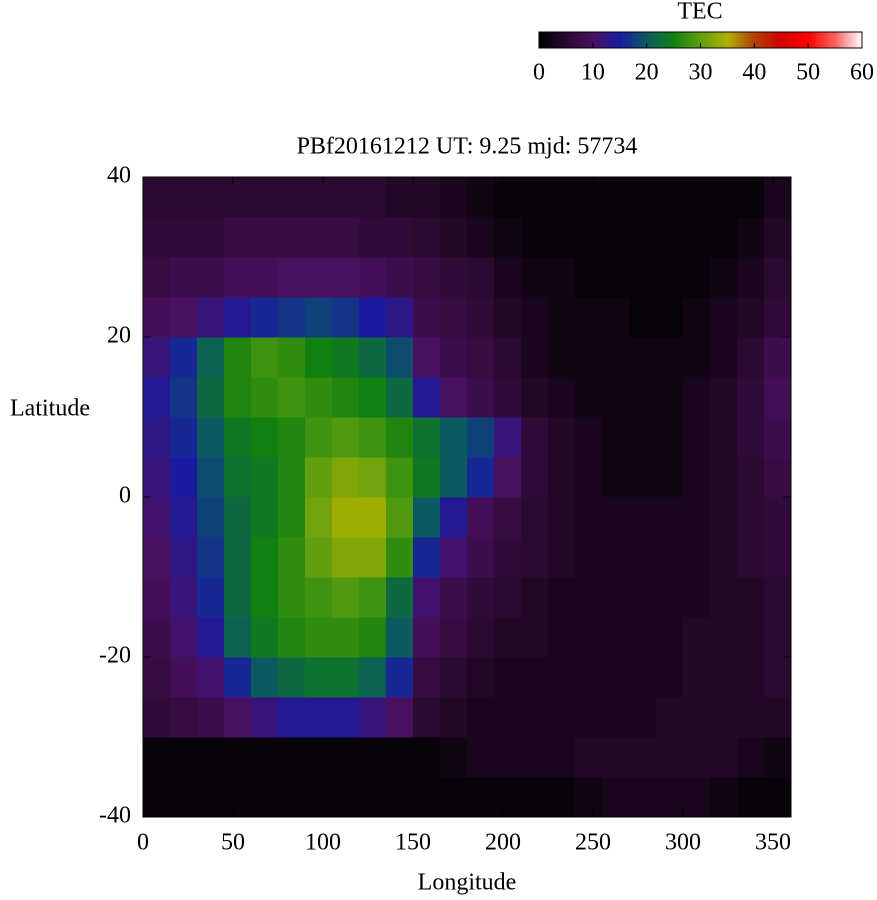 The image size is (877, 900). Describe the element at coordinates (701, 73) in the screenshot. I see `colorbar-tick-label: 30` at that location.